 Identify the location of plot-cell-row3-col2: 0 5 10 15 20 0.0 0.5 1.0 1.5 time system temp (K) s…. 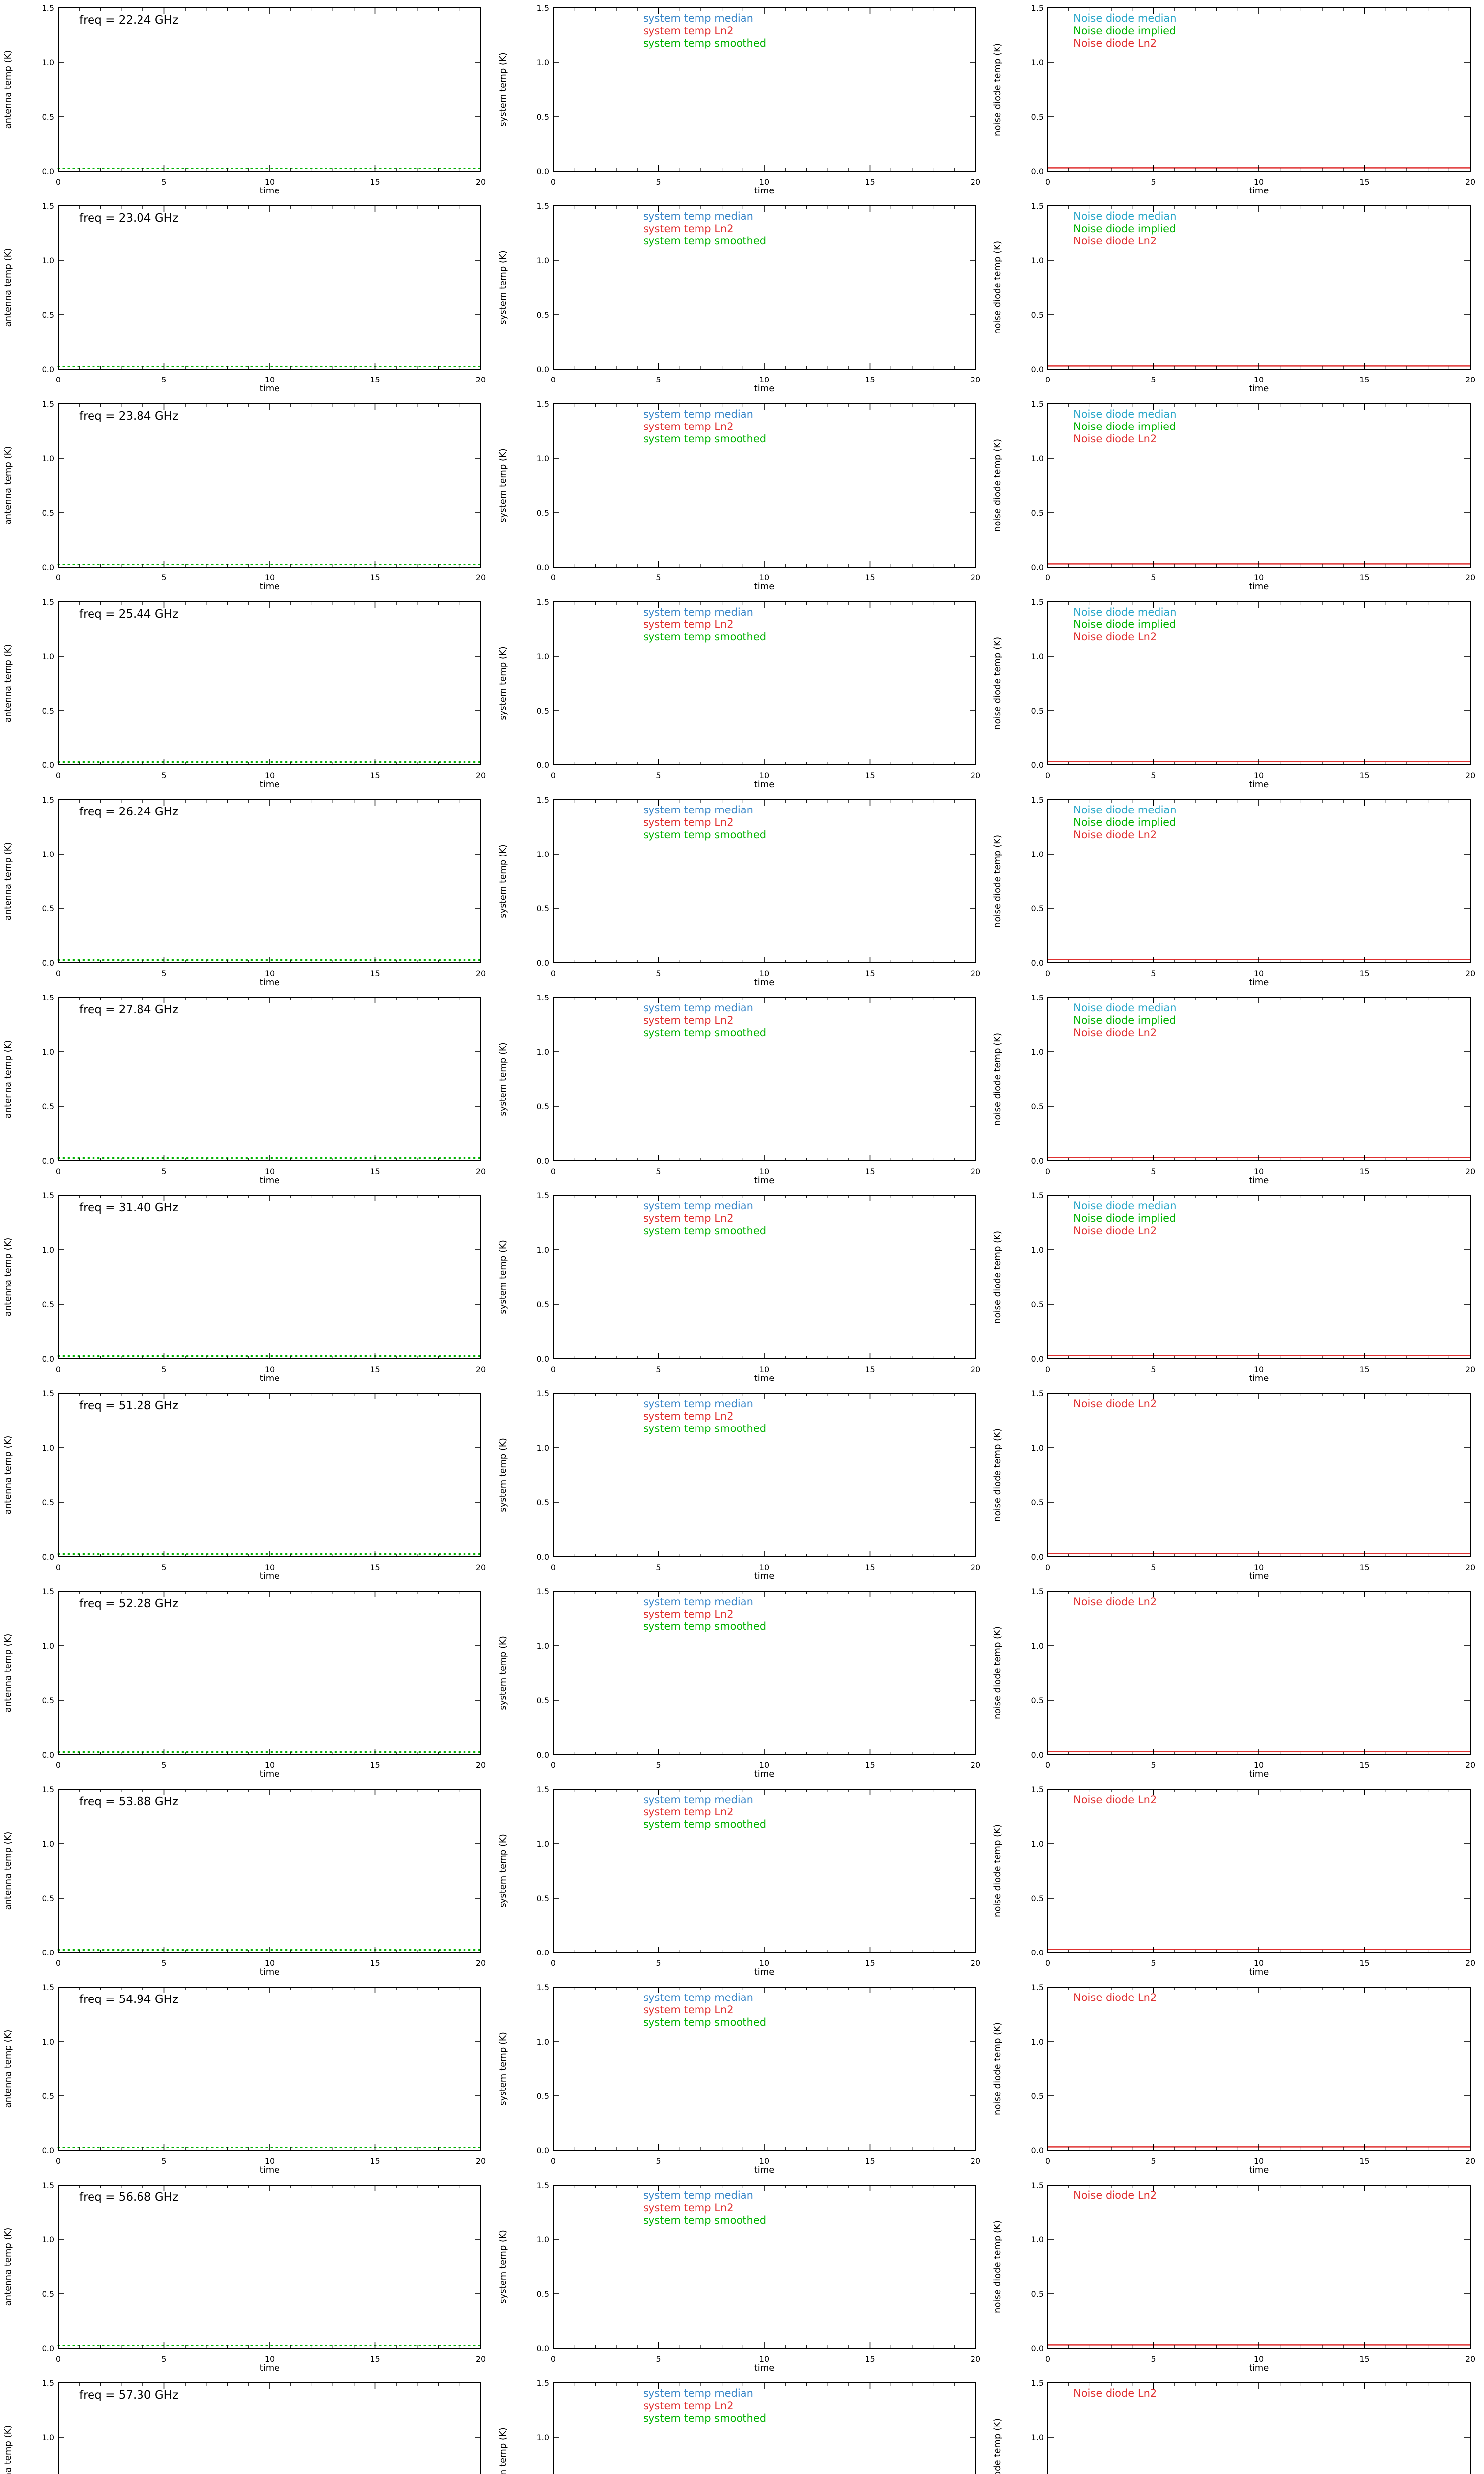
(742, 495).